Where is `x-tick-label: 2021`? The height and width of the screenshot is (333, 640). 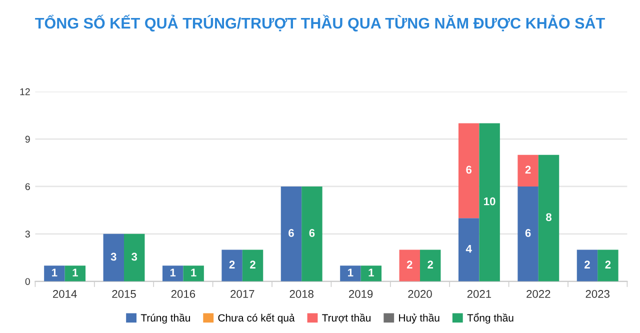
x-tick-label: 2021 is located at coordinates (479, 294).